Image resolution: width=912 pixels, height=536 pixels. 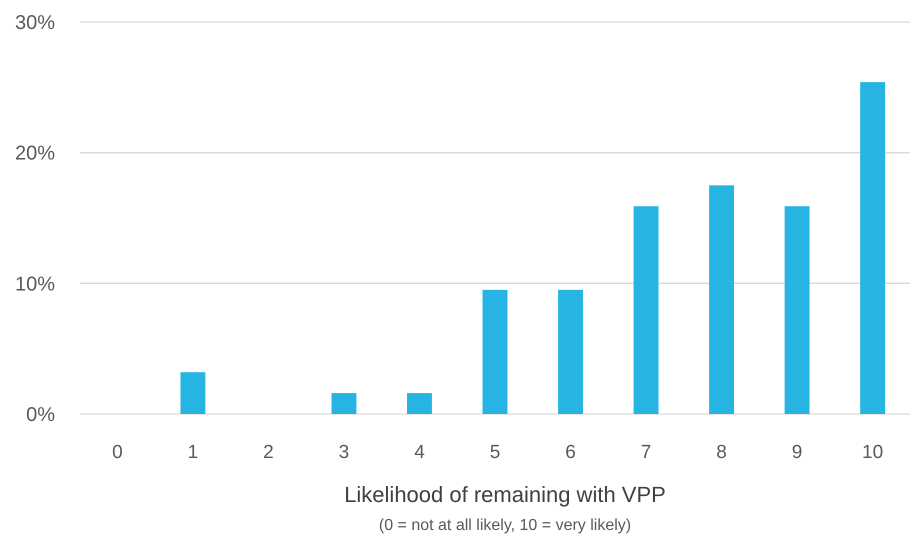 What do you see at coordinates (721, 452) in the screenshot?
I see `x-tick-label: 8` at bounding box center [721, 452].